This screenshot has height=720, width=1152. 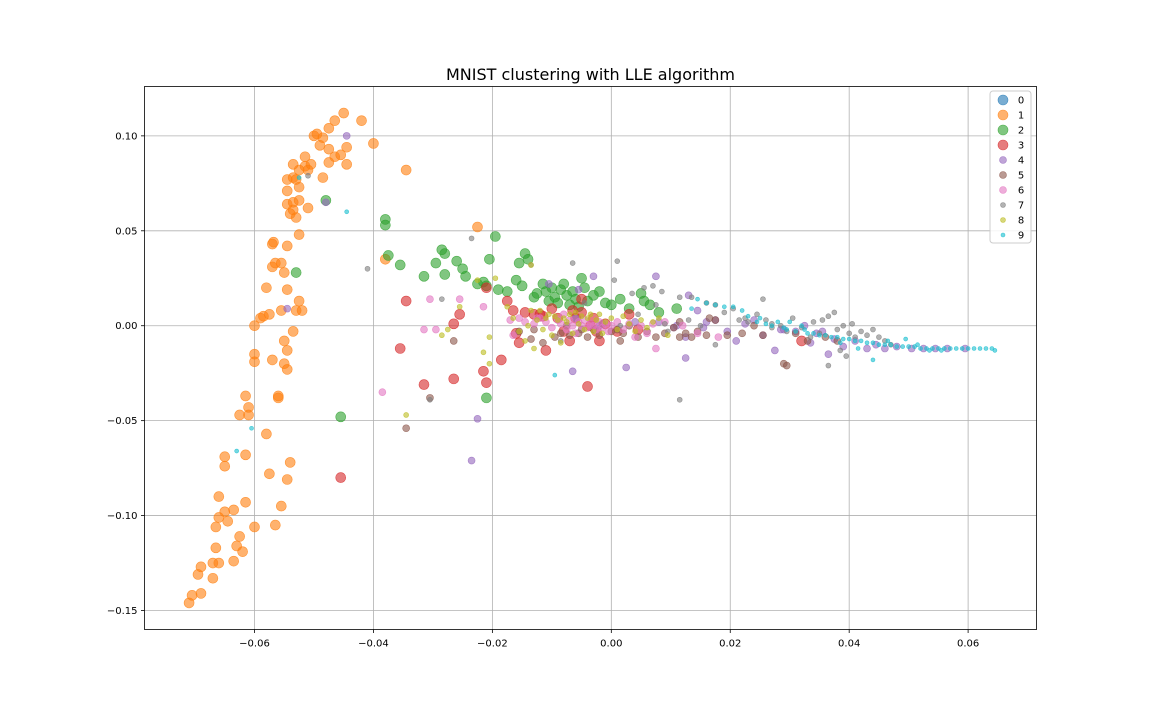 I want to click on legend-label-1: 1, so click(x=1021, y=116).